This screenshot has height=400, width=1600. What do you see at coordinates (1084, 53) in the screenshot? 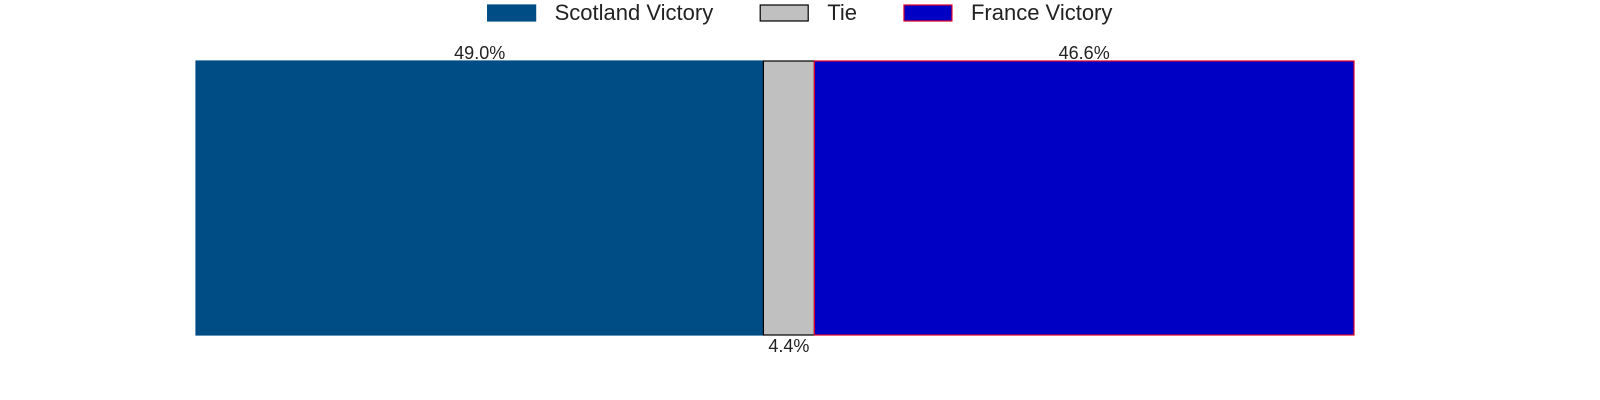
I see `value-label: 46.6%` at bounding box center [1084, 53].